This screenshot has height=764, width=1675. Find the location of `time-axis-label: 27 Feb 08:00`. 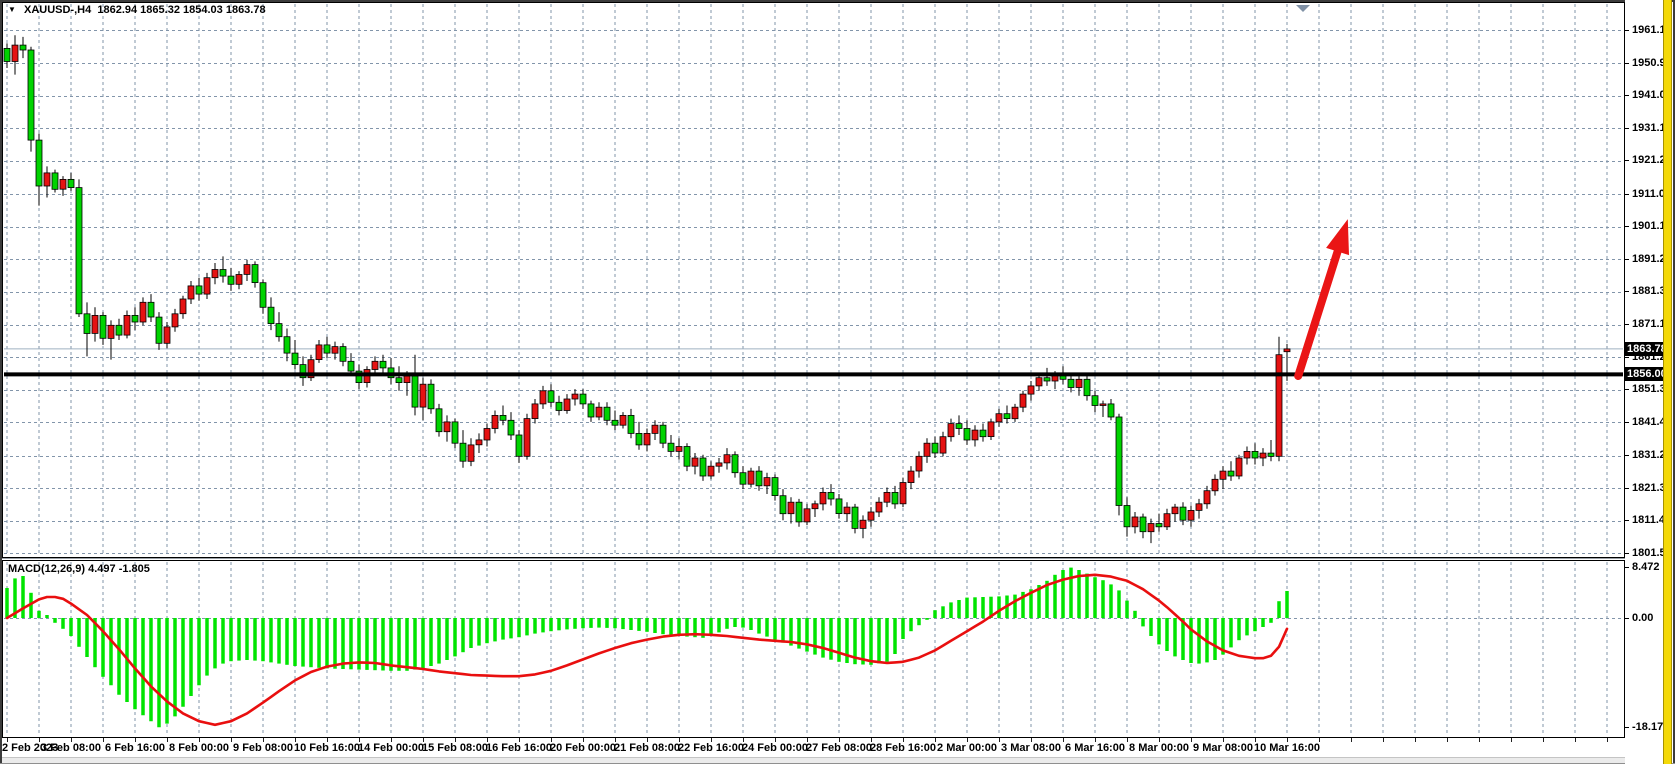

time-axis-label: 27 Feb 08:00 is located at coordinates (839, 748).